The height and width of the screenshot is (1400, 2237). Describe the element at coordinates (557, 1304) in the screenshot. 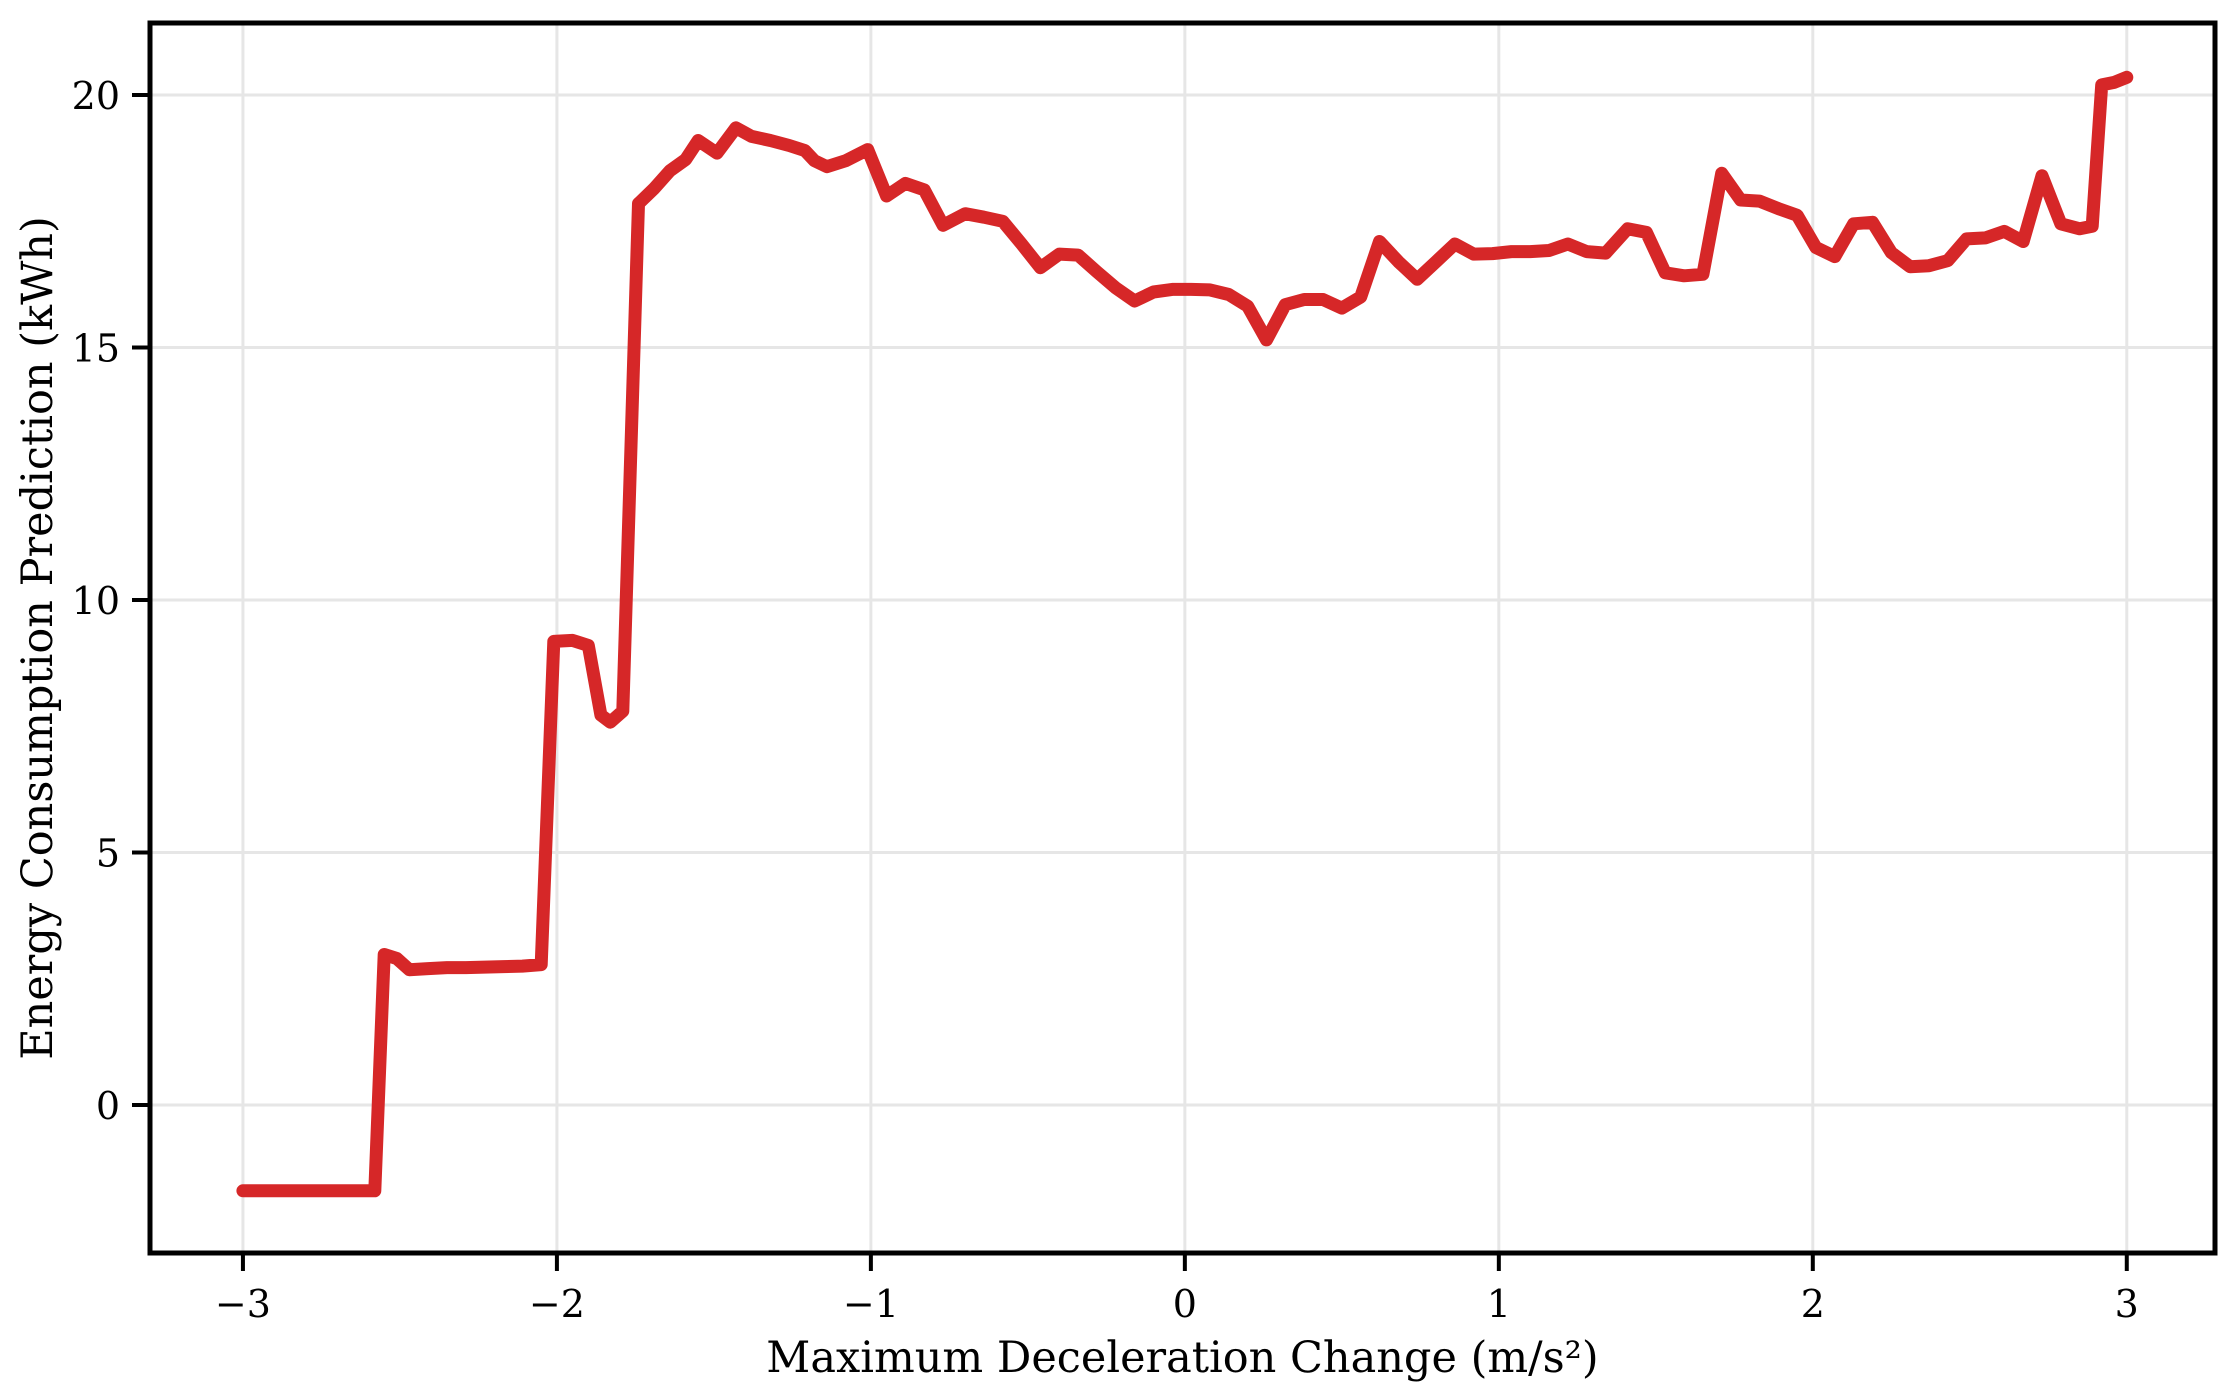

I see `x-tick-label: −2` at that location.